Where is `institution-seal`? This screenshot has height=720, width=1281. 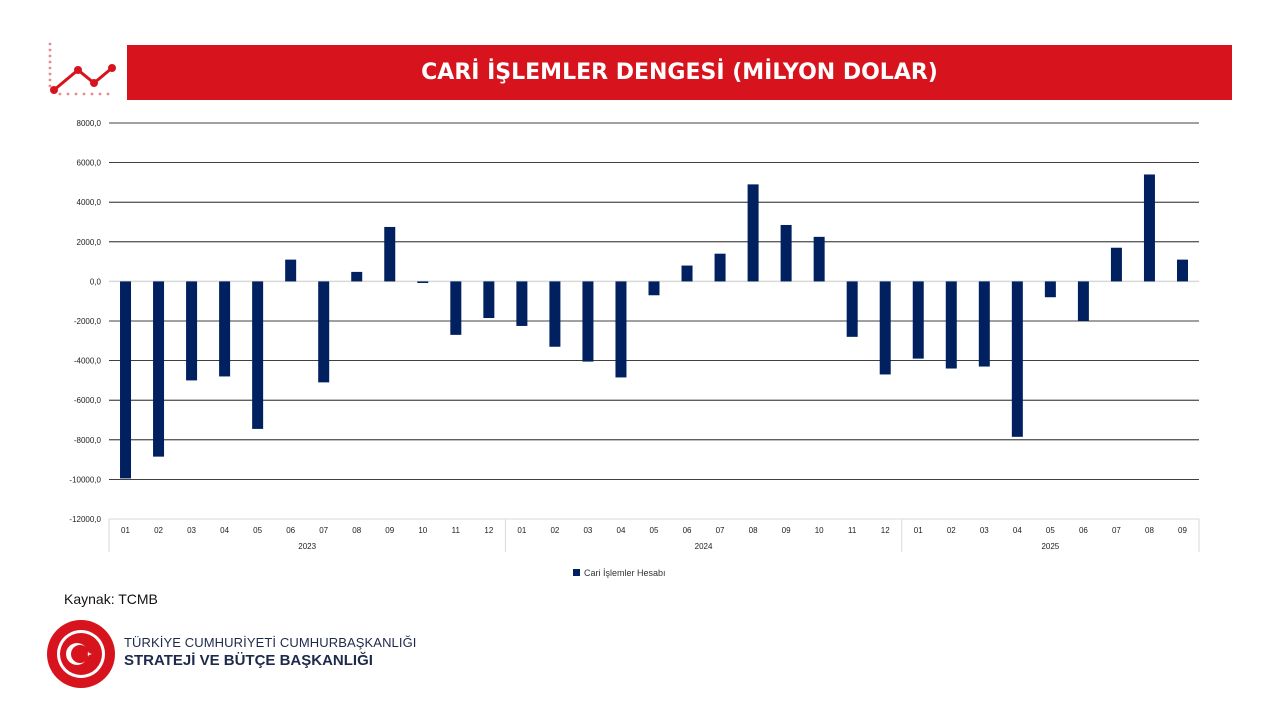
institution-seal is located at coordinates (81, 654).